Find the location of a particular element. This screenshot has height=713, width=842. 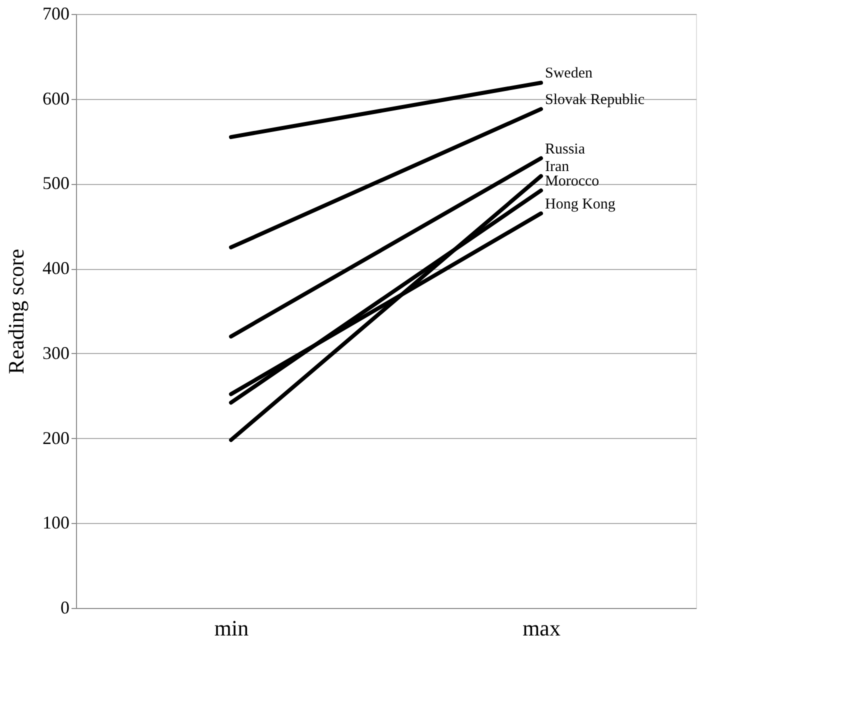

y-axis-title: Reading score is located at coordinates (16, 311).